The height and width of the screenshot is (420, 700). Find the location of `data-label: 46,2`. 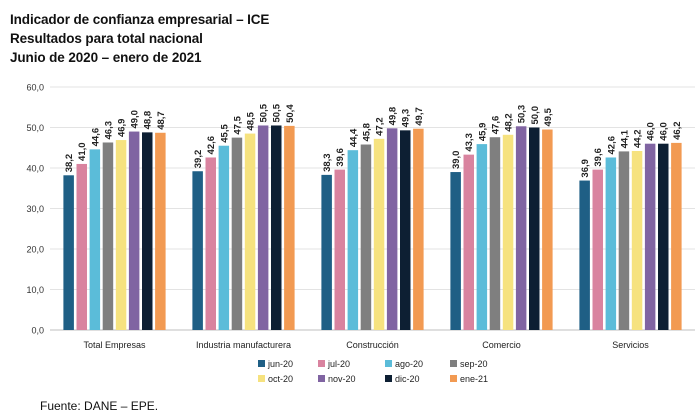

data-label: 46,2 is located at coordinates (677, 130).